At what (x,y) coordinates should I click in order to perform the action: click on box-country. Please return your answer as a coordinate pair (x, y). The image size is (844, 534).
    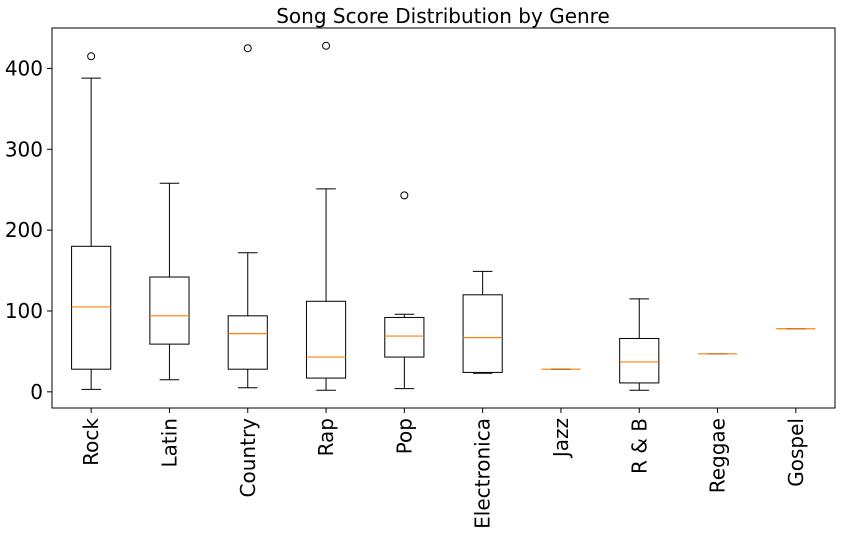
    Looking at the image, I should click on (247, 216).